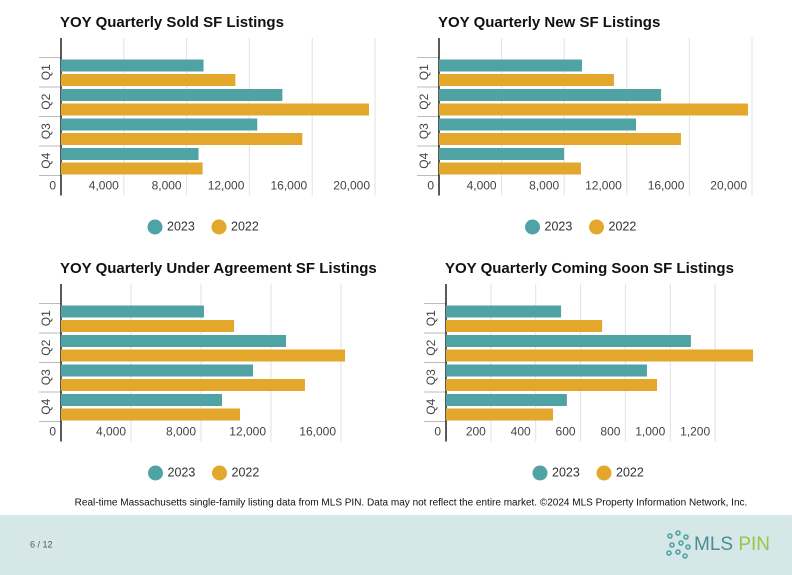  What do you see at coordinates (521, 432) in the screenshot?
I see `x-tick-label: 400` at bounding box center [521, 432].